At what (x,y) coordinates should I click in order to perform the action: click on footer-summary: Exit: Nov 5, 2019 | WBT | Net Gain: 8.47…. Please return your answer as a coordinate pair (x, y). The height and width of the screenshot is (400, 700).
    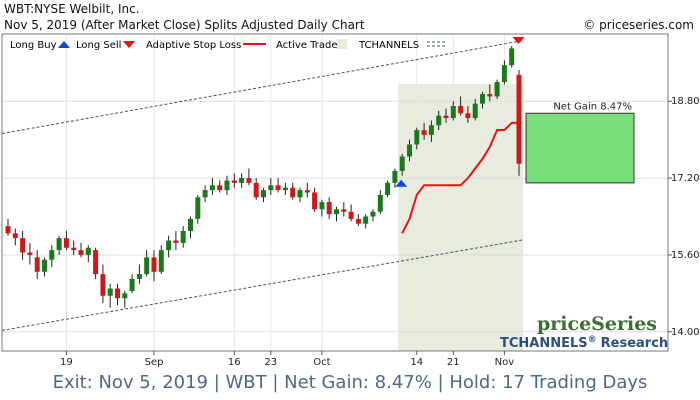
    Looking at the image, I should click on (350, 382).